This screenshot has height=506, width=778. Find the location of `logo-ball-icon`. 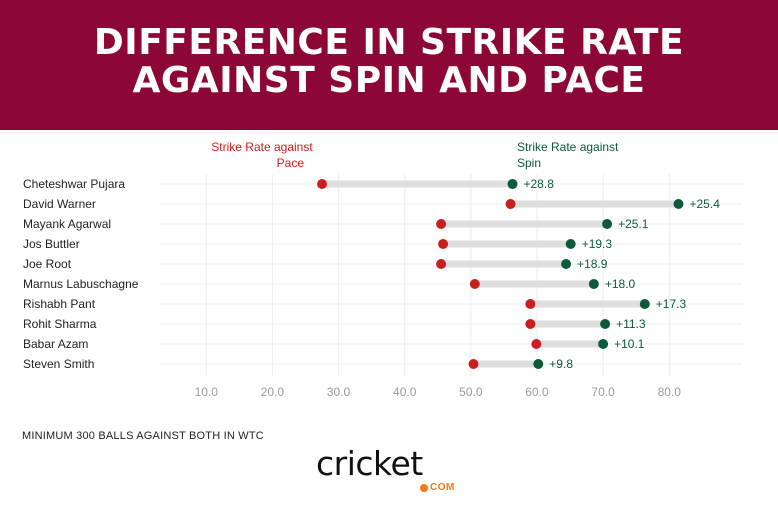

logo-ball-icon is located at coordinates (424, 488).